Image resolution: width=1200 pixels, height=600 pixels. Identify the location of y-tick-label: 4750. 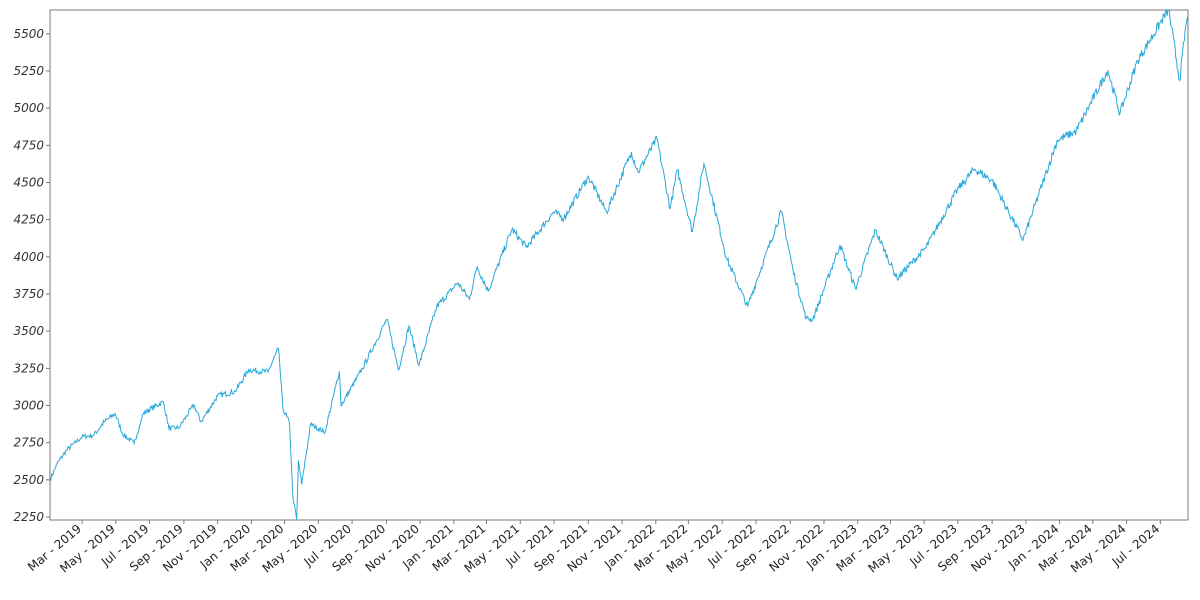
(28, 145).